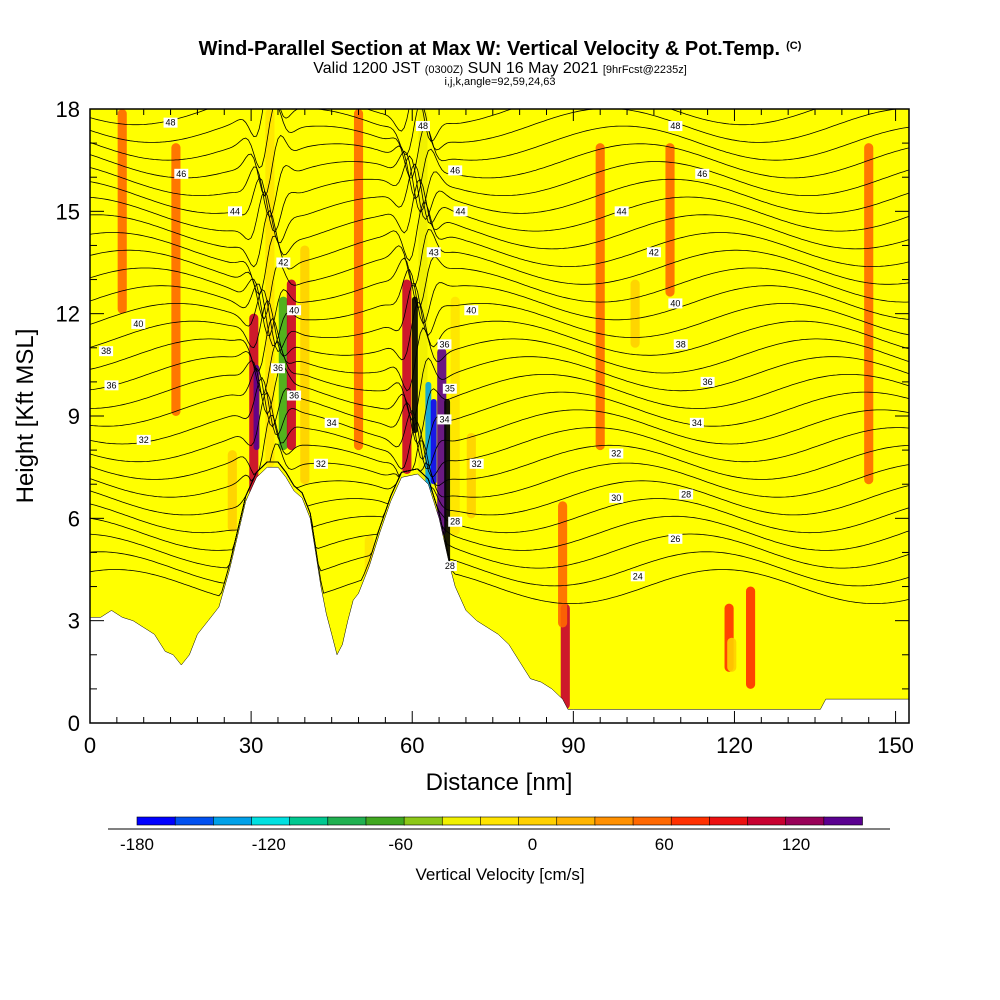  I want to click on contour-label-32: 46, so click(181, 173).